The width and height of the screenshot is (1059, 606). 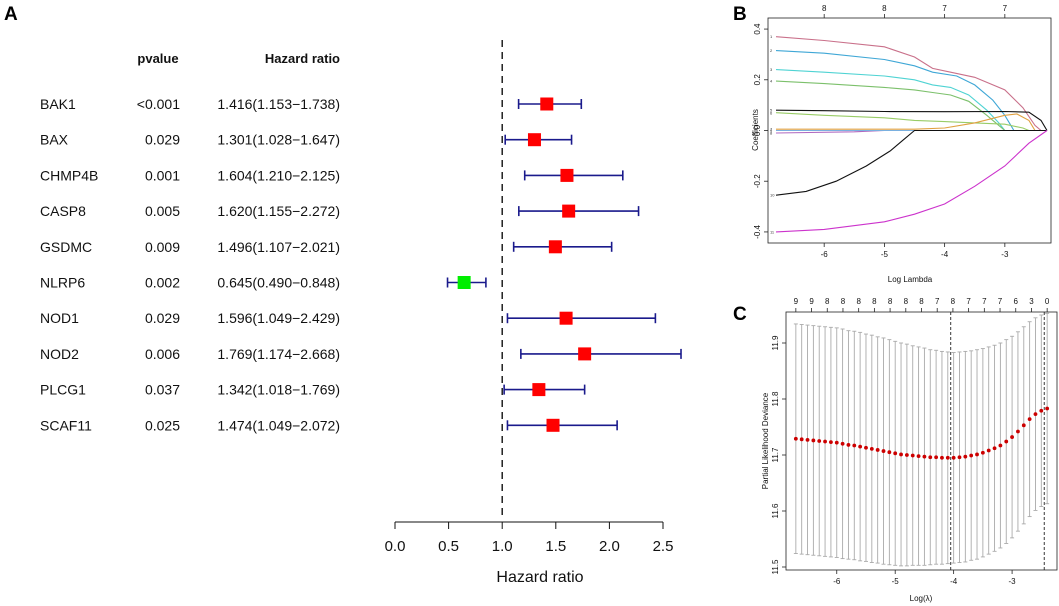 What do you see at coordinates (162, 211) in the screenshot?
I see `pvalue-value: 0.005` at bounding box center [162, 211].